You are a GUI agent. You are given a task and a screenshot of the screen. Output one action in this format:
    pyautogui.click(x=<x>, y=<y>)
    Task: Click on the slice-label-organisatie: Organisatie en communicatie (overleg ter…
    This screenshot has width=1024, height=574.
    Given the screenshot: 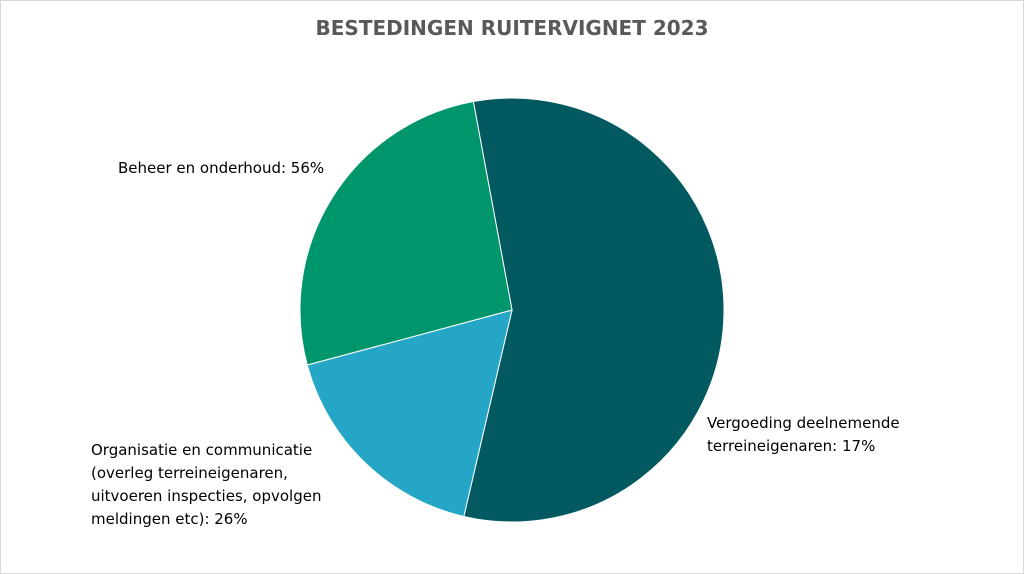 What is the action you would take?
    pyautogui.click(x=206, y=485)
    